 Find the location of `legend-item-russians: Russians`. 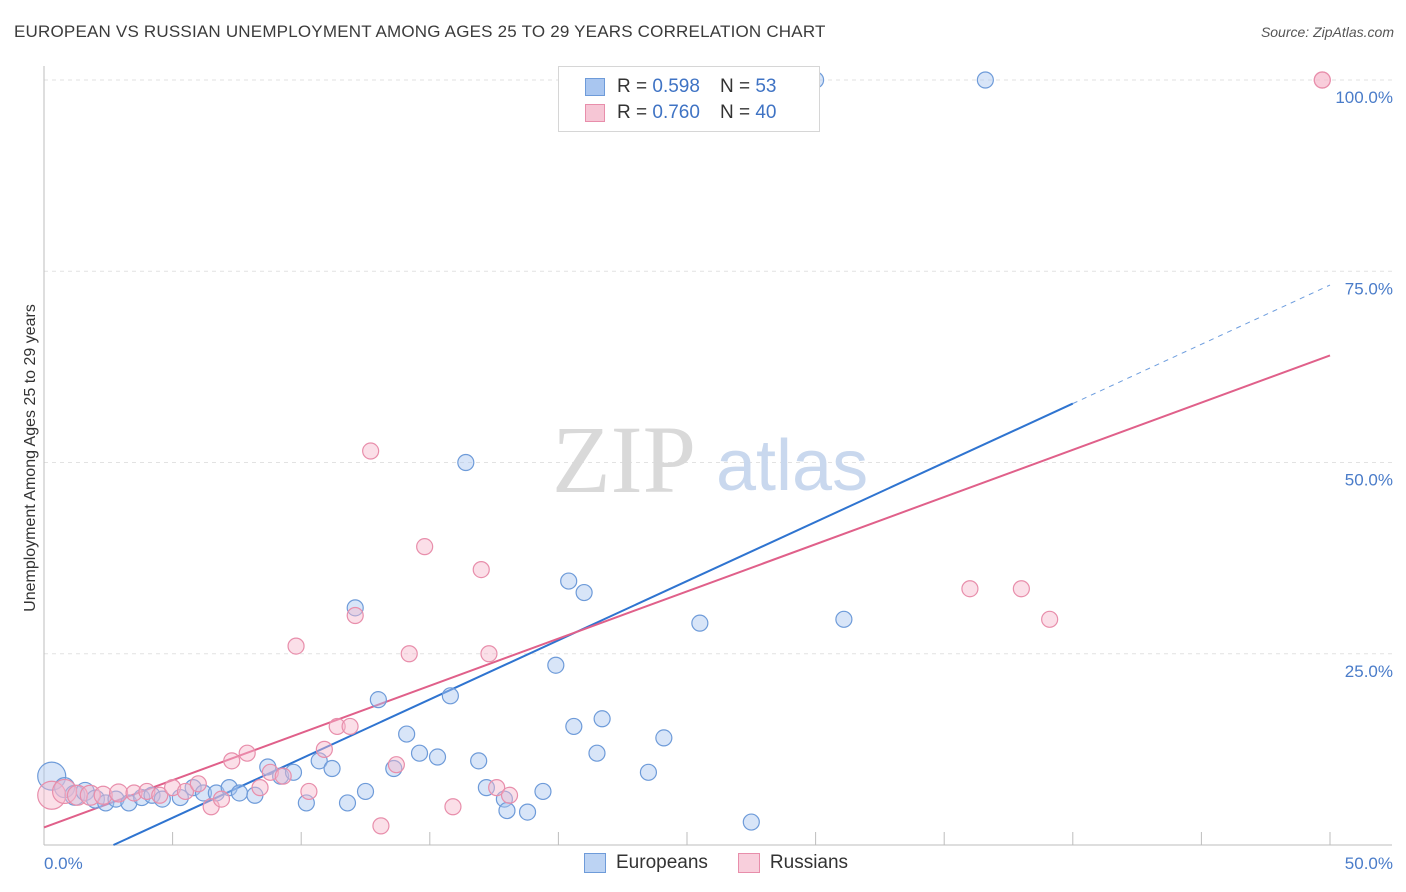

legend-item-russians: Russians is located at coordinates (793, 863).